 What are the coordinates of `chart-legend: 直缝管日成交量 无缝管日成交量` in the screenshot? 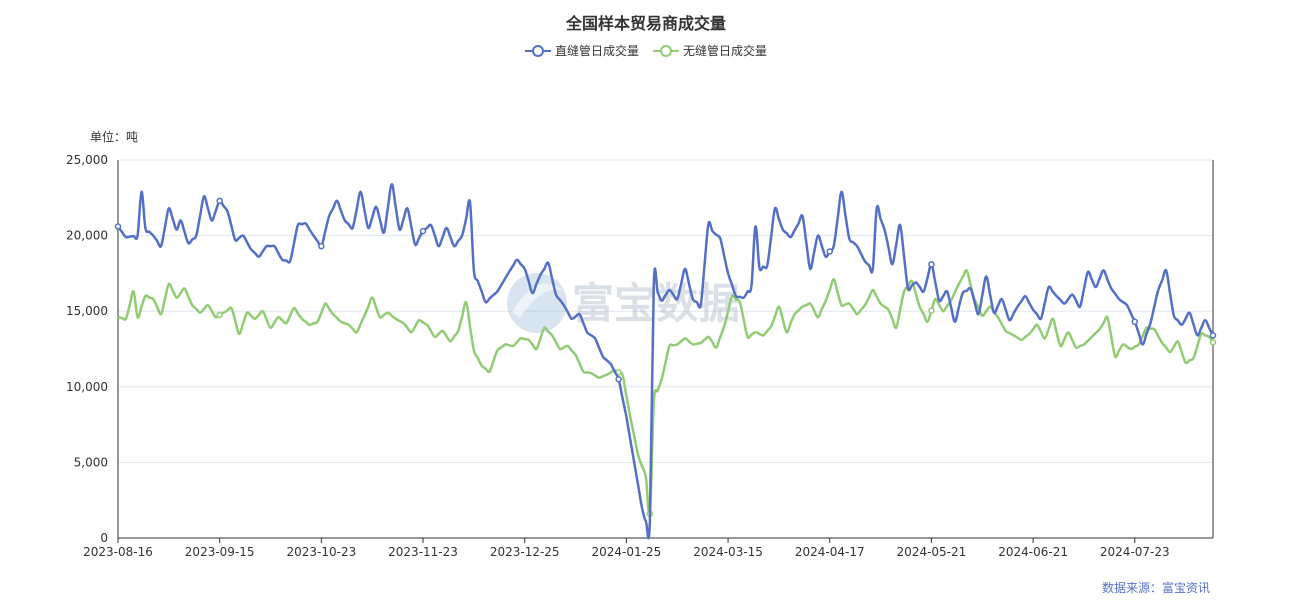 It's located at (646, 50).